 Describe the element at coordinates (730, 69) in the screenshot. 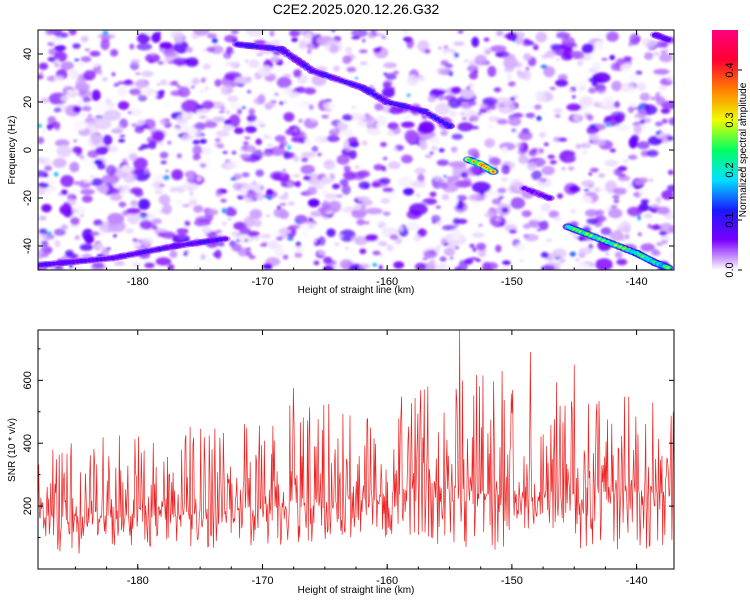

I see `colorbar-tick-label: 0.4` at that location.